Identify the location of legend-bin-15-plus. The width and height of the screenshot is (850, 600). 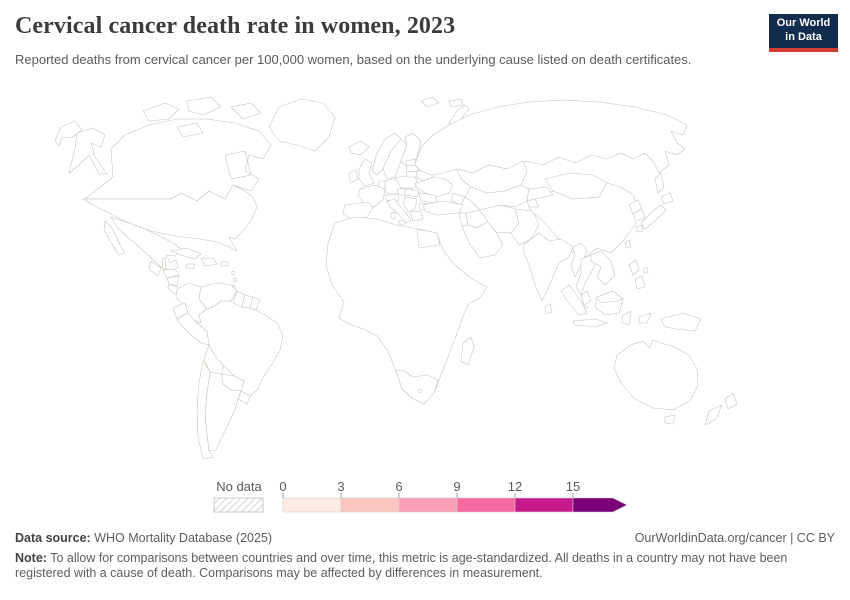
(600, 505).